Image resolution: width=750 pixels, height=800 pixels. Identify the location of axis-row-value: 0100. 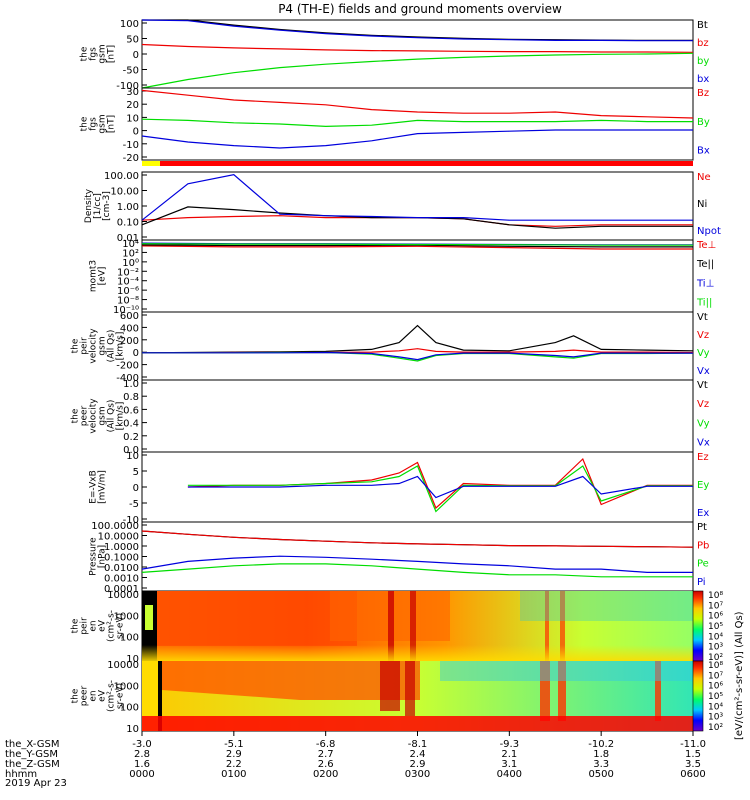
(233, 774).